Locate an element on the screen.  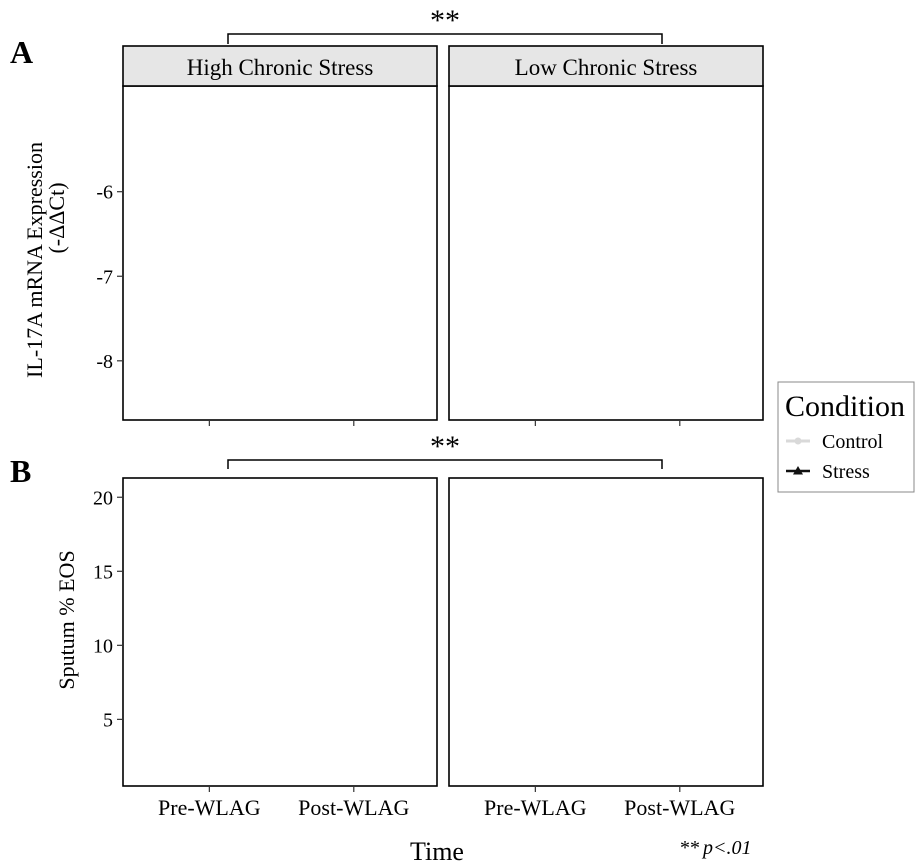
legend: Condition Control Stress is located at coordinates (846, 437).